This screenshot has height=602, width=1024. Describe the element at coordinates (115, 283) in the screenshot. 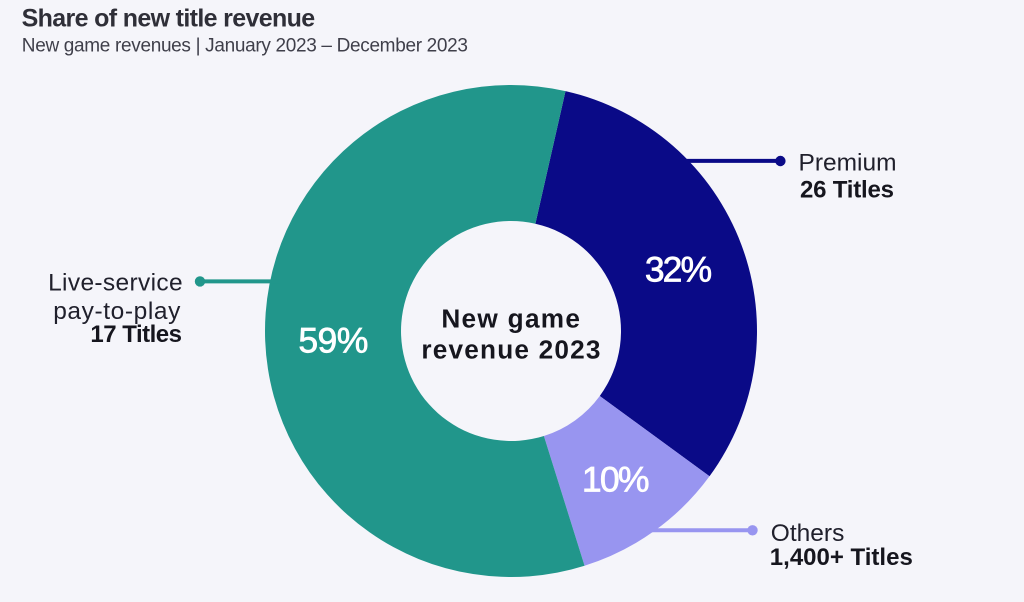

I see `svg-text: Live-service` at that location.